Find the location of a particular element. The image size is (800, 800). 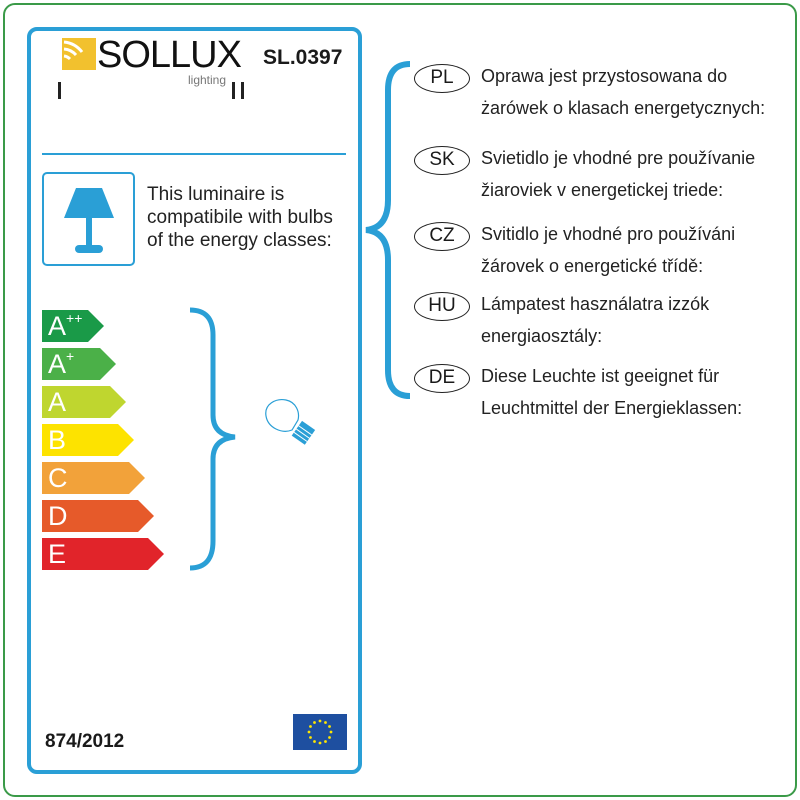

class-letter: C is located at coordinates (58, 478).